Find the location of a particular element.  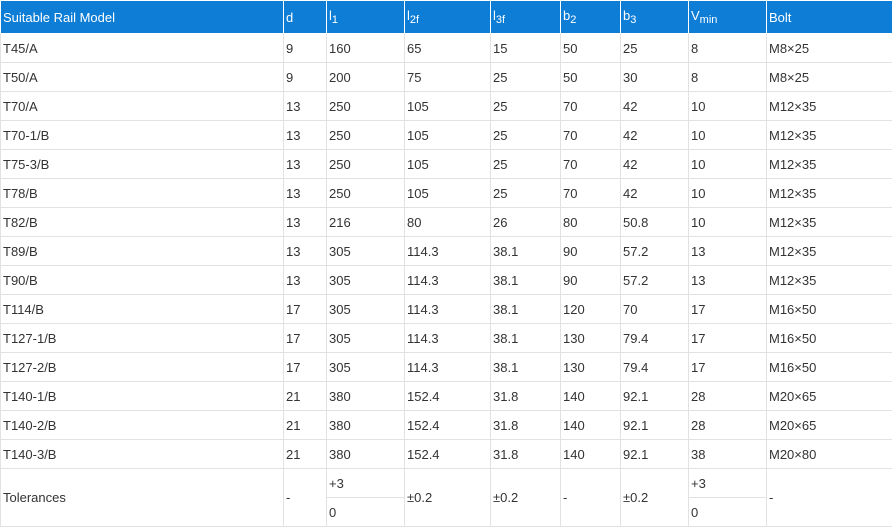

table-cell: 130 is located at coordinates (590, 338).